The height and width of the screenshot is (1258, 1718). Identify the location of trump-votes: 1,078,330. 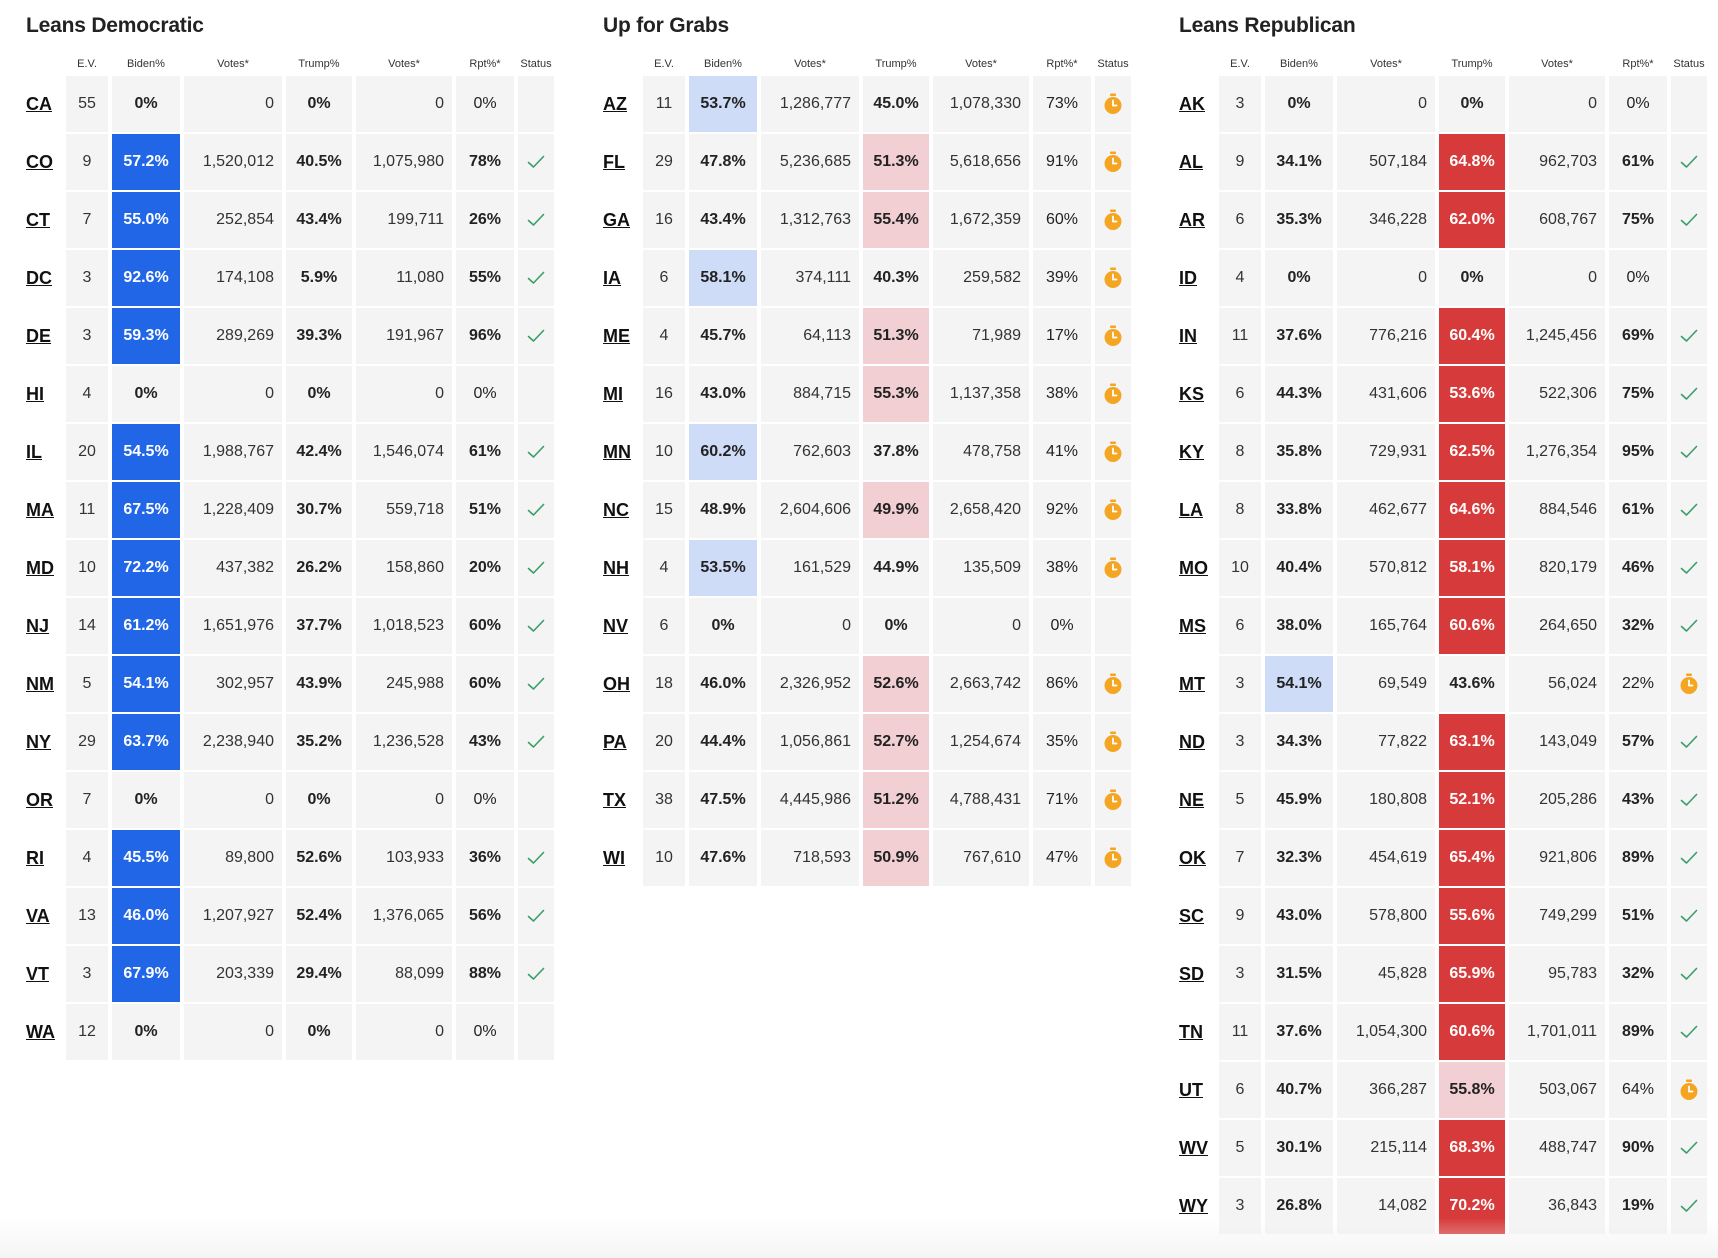
(981, 104).